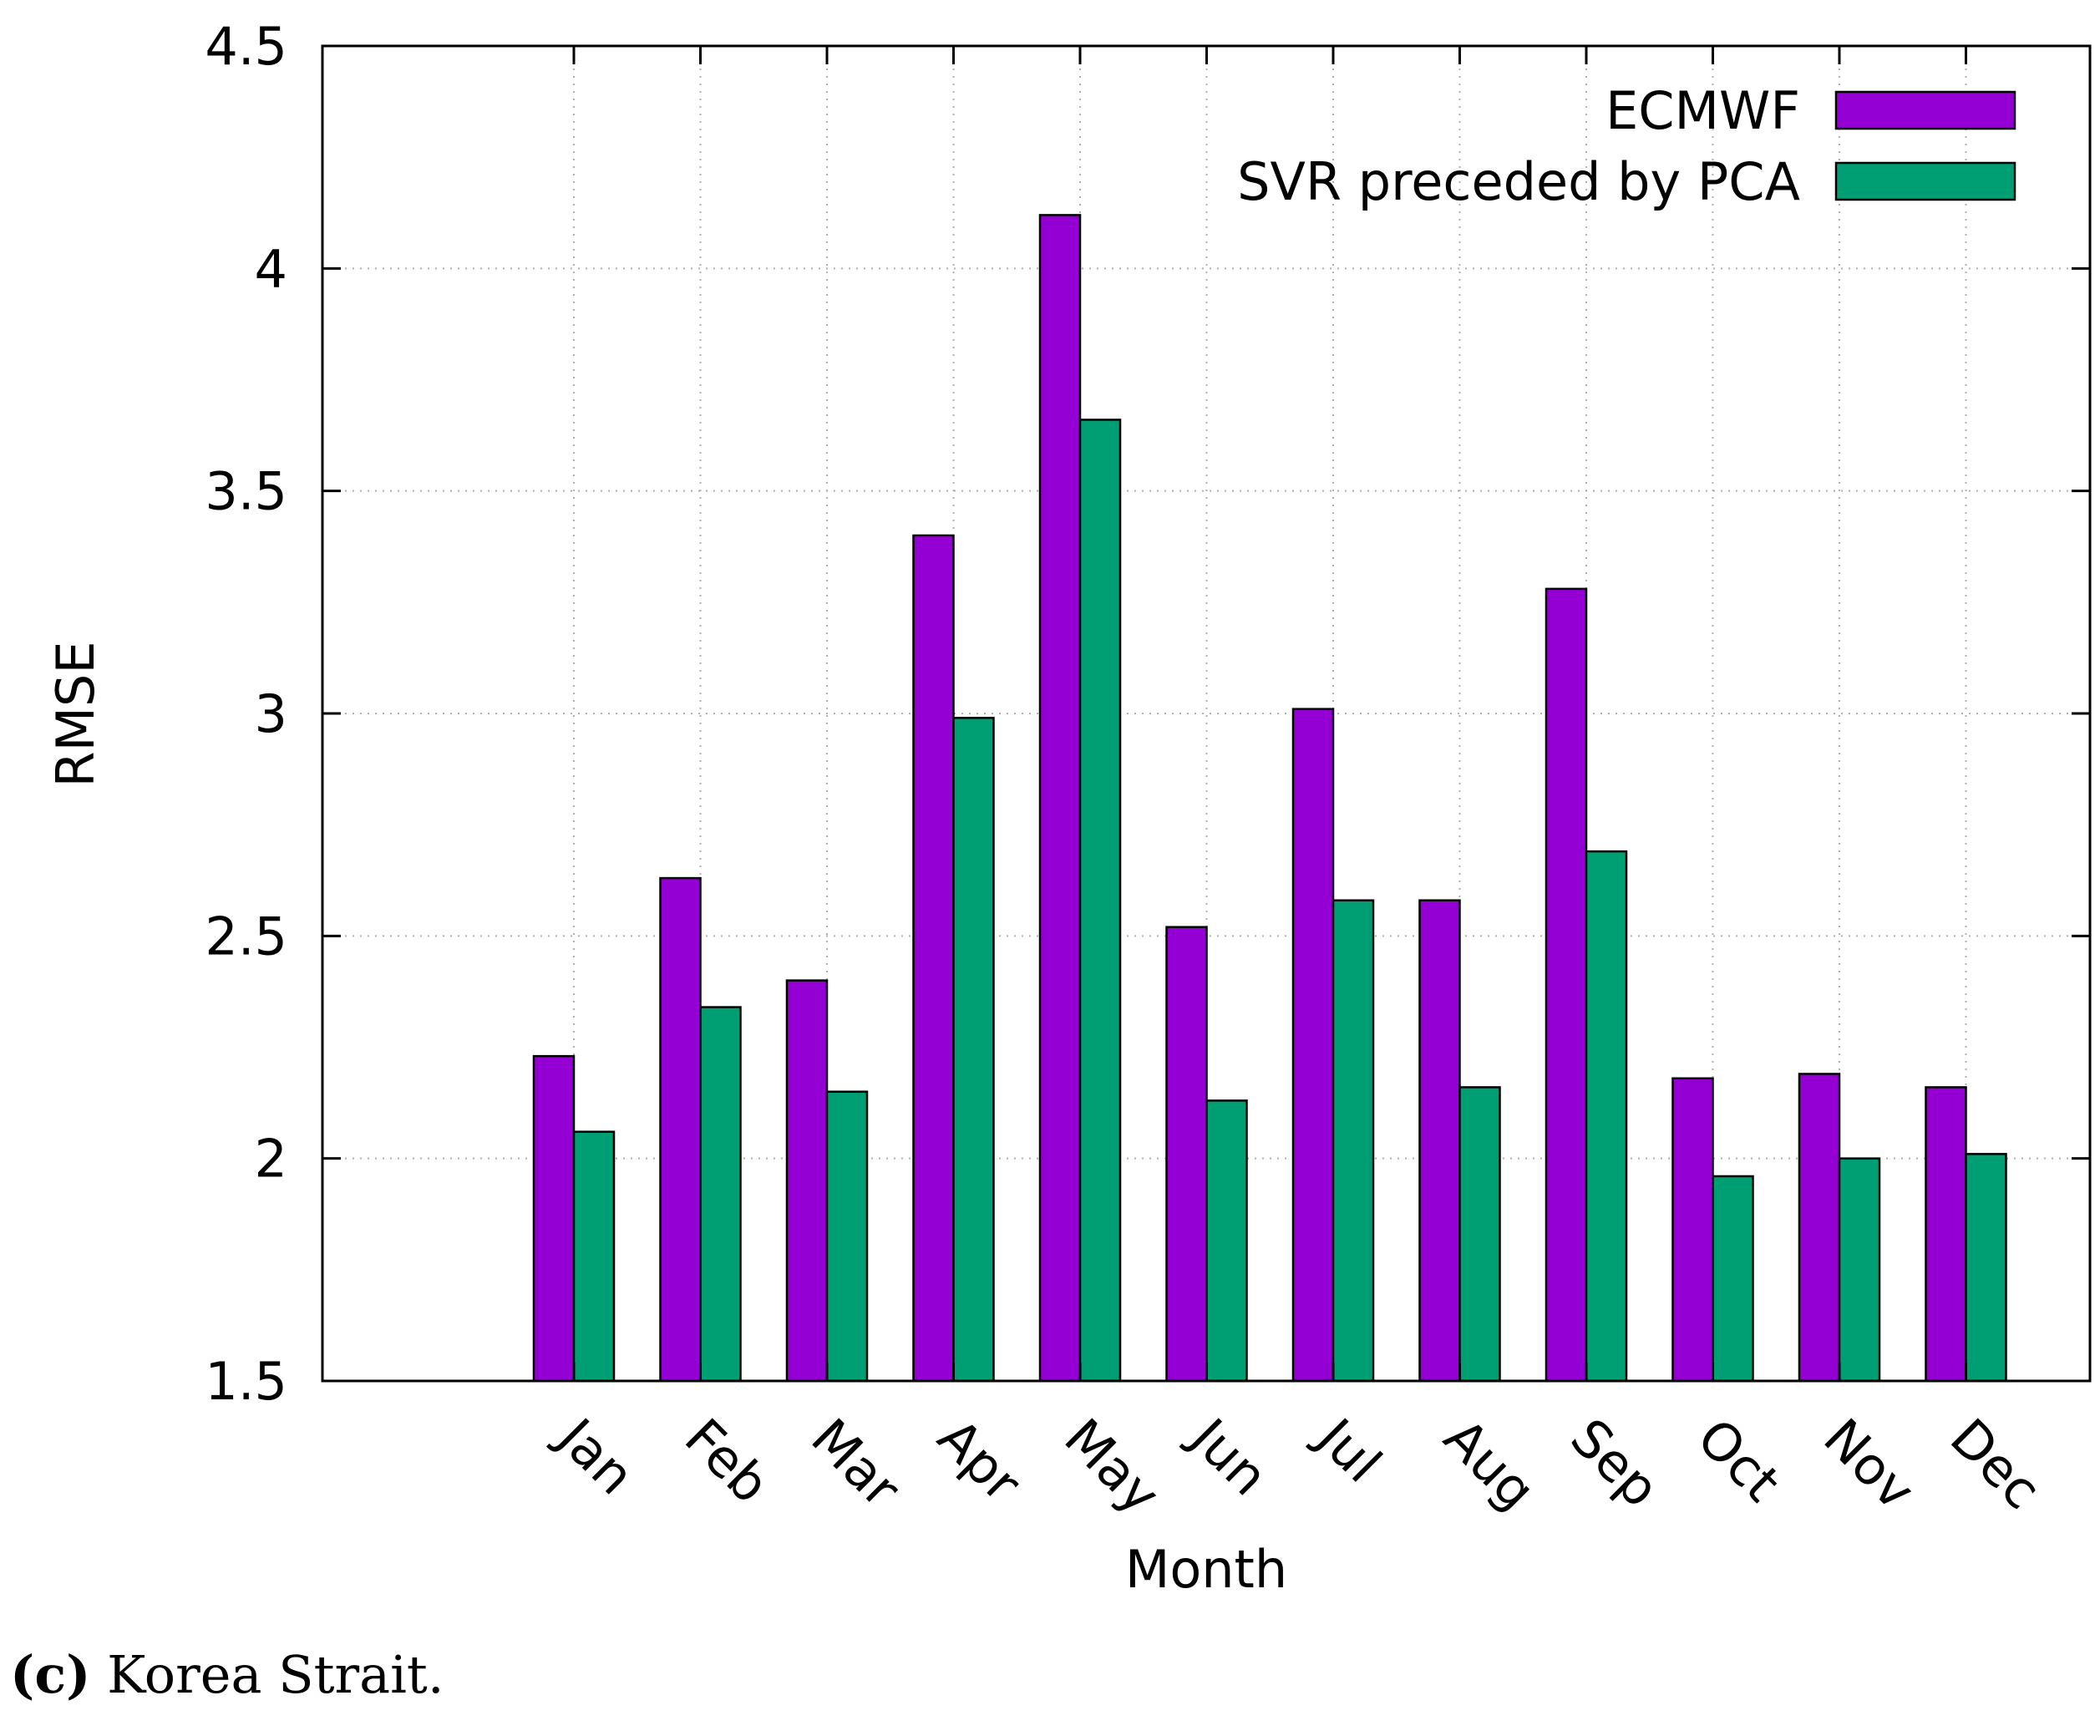 The height and width of the screenshot is (1736, 2100). What do you see at coordinates (271, 1159) in the screenshot?
I see `y-tick-label: 2` at bounding box center [271, 1159].